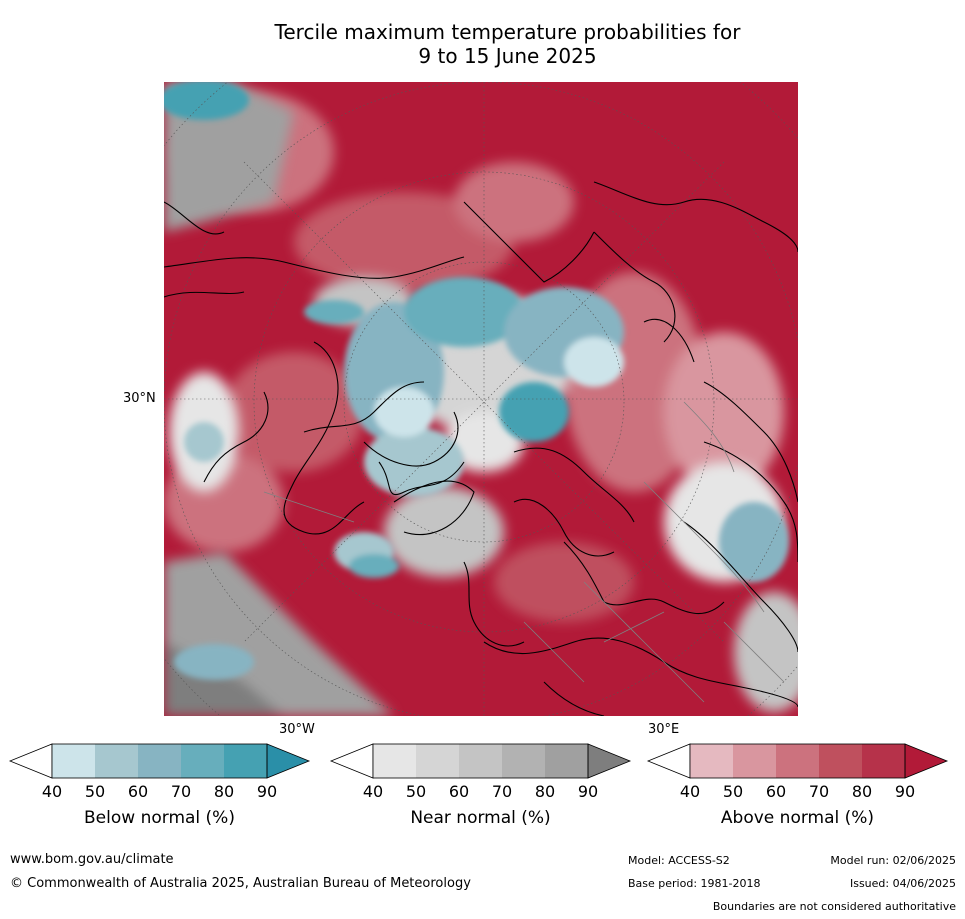 The width and height of the screenshot is (965, 919). Describe the element at coordinates (92, 859) in the screenshot. I see `footer-url: www.bom.gov.au/climate` at that location.